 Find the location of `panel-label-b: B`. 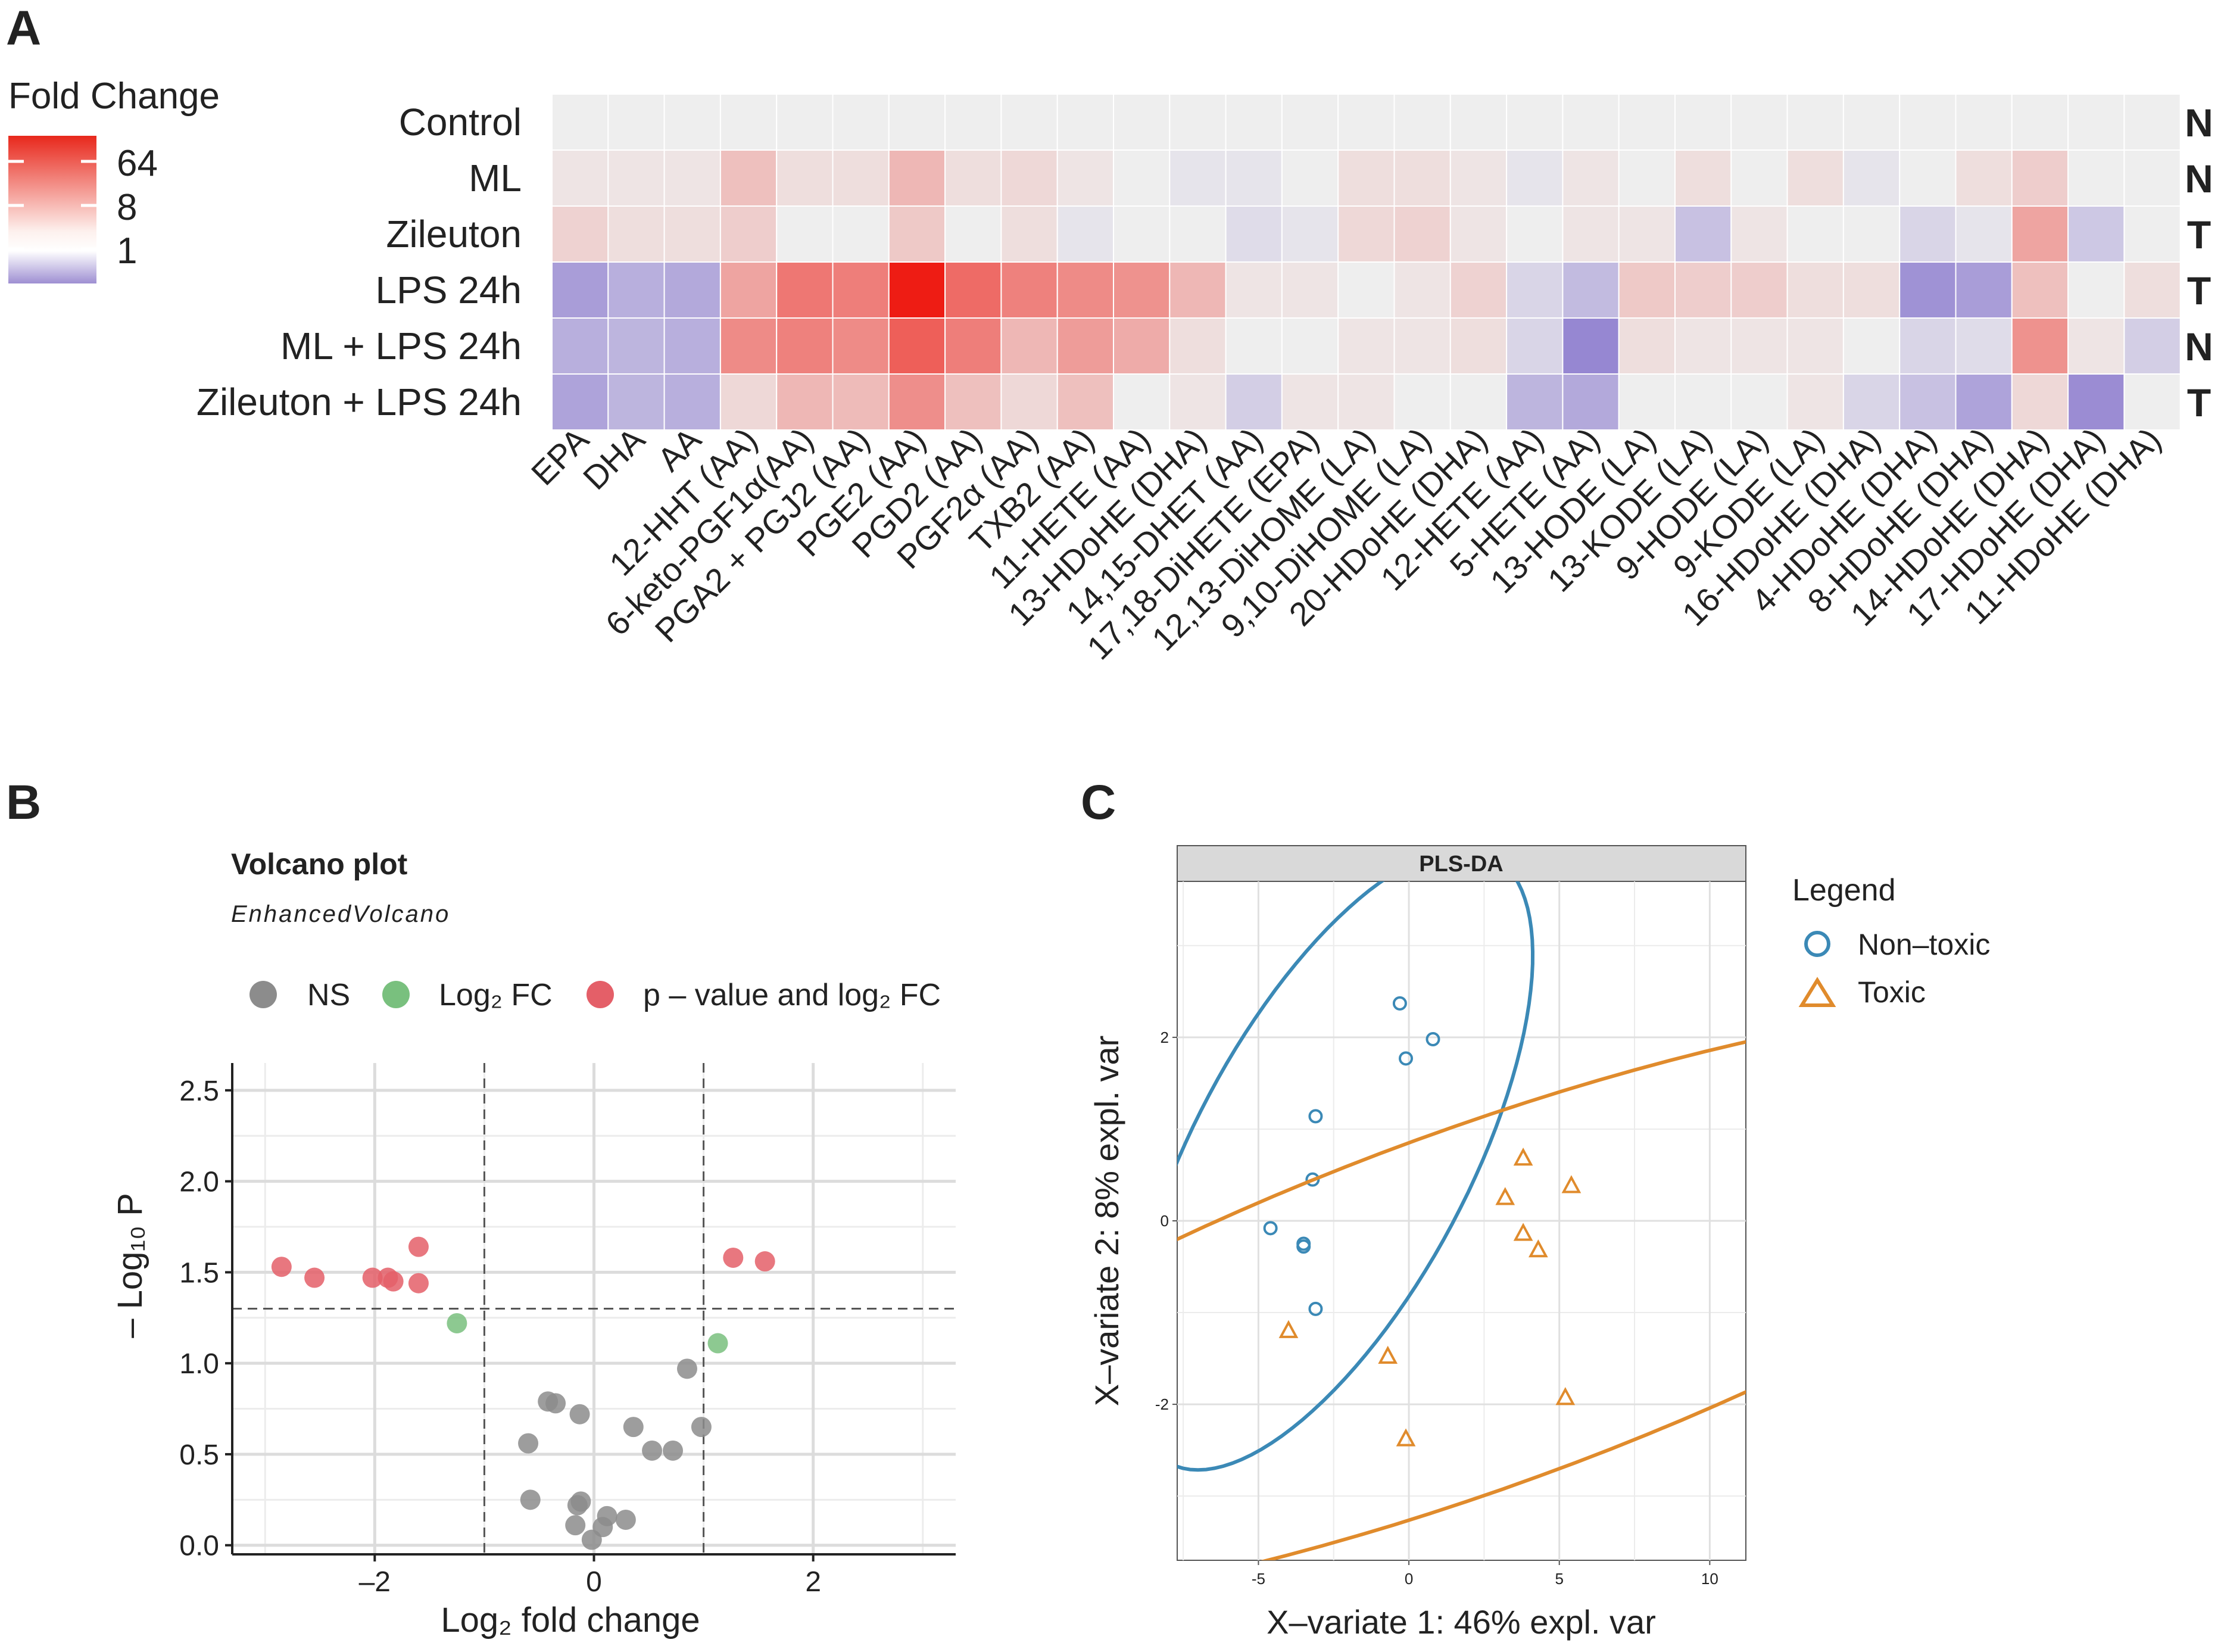

panel-label-b: B is located at coordinates (23, 803).